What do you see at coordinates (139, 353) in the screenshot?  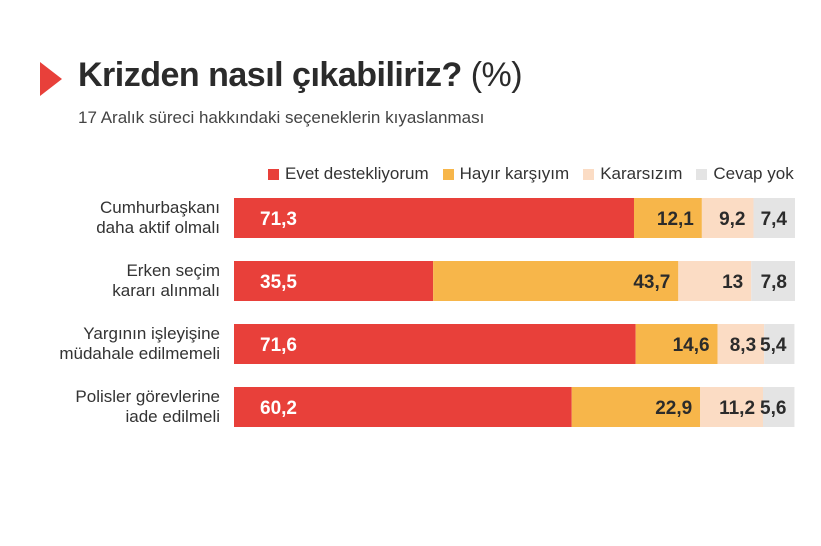 I see `row-label-line: müdahale edilmemeli` at bounding box center [139, 353].